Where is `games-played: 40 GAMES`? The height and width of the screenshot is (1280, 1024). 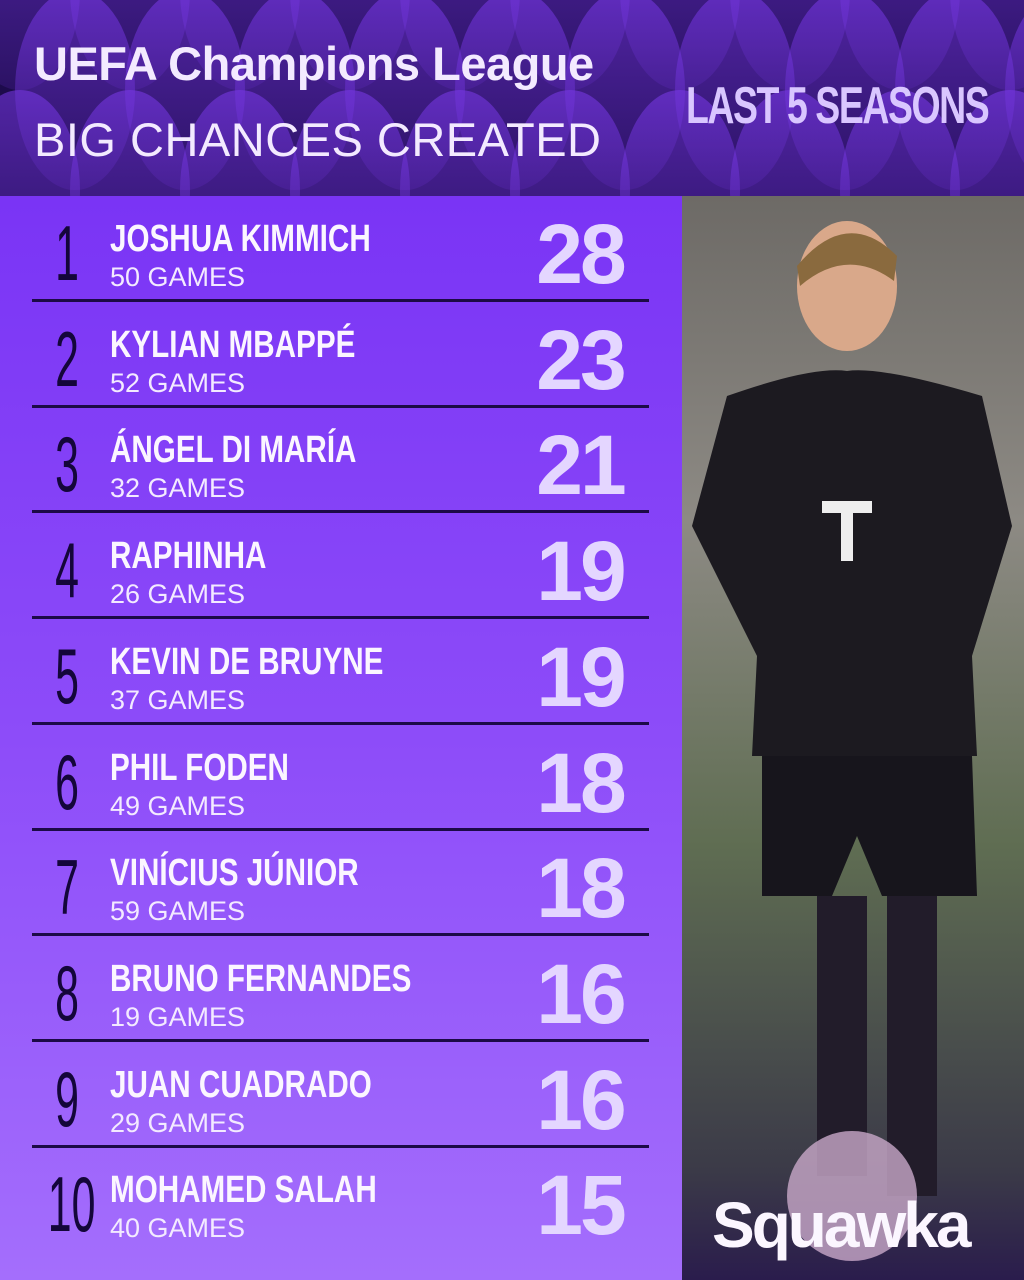
games-played: 40 GAMES is located at coordinates (178, 1228).